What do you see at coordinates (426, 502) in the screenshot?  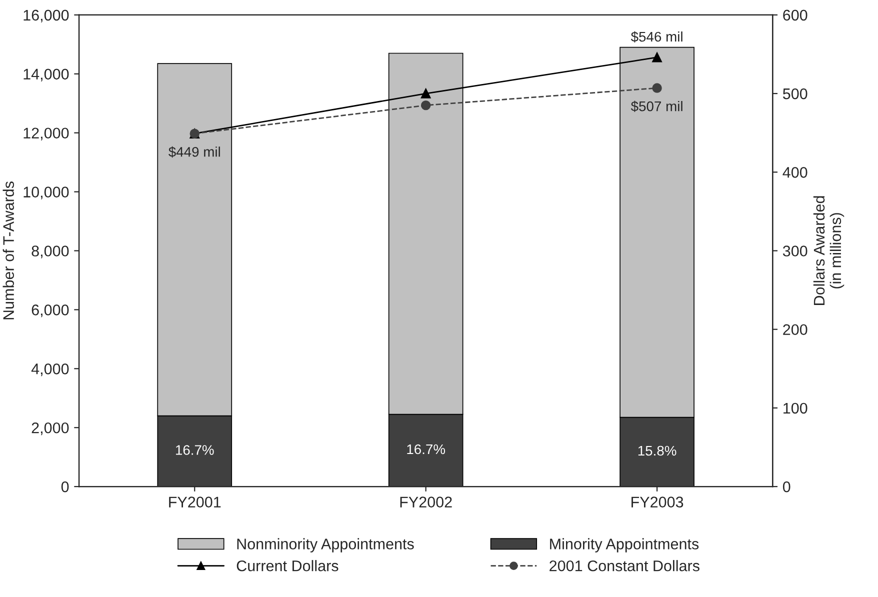 I see `x-tick-label: FY2002` at bounding box center [426, 502].